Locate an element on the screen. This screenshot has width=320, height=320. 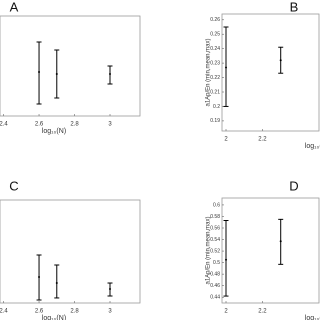
y-tick-label: 0.25 is located at coordinates (215, 35).